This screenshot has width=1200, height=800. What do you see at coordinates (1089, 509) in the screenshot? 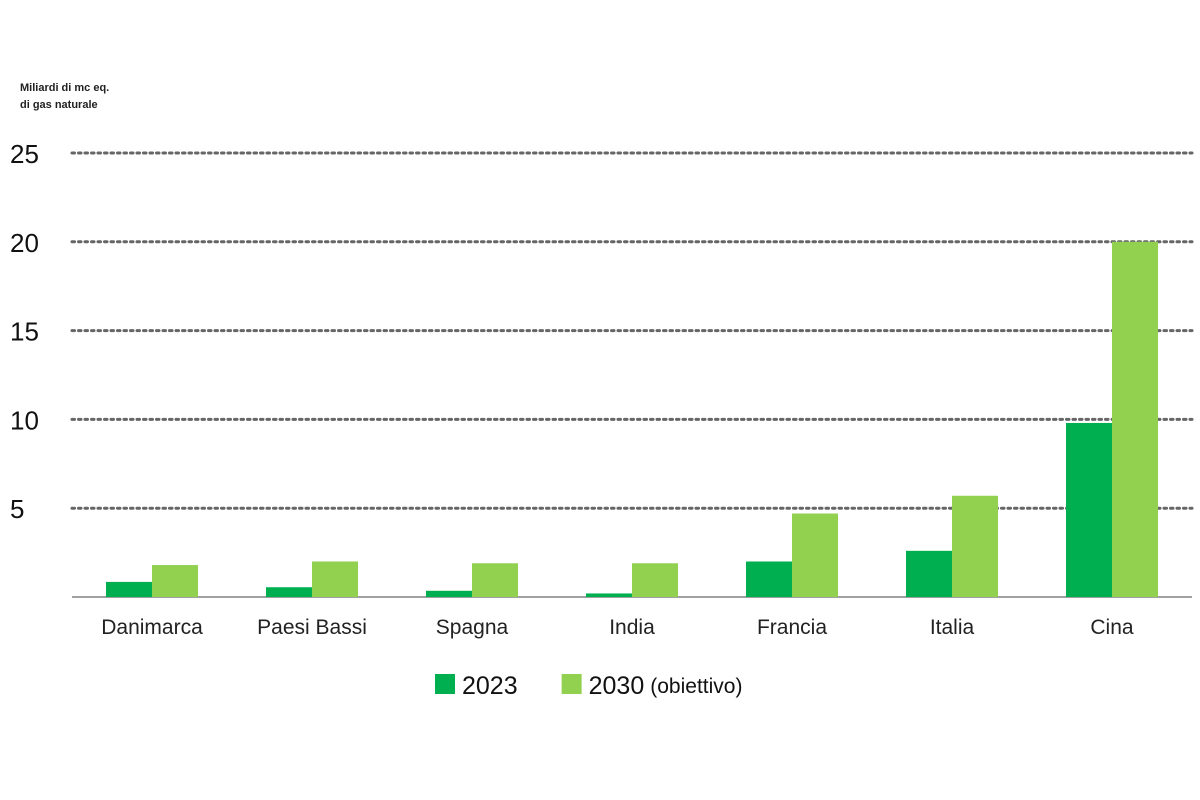
I see `bar-2023-cina` at bounding box center [1089, 509].